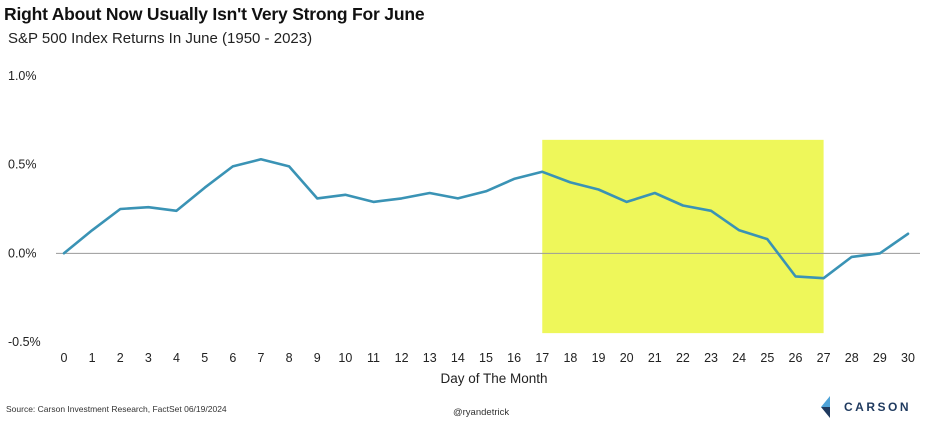 This screenshot has width=926, height=426. What do you see at coordinates (683, 236) in the screenshot?
I see `highlight-region` at bounding box center [683, 236].